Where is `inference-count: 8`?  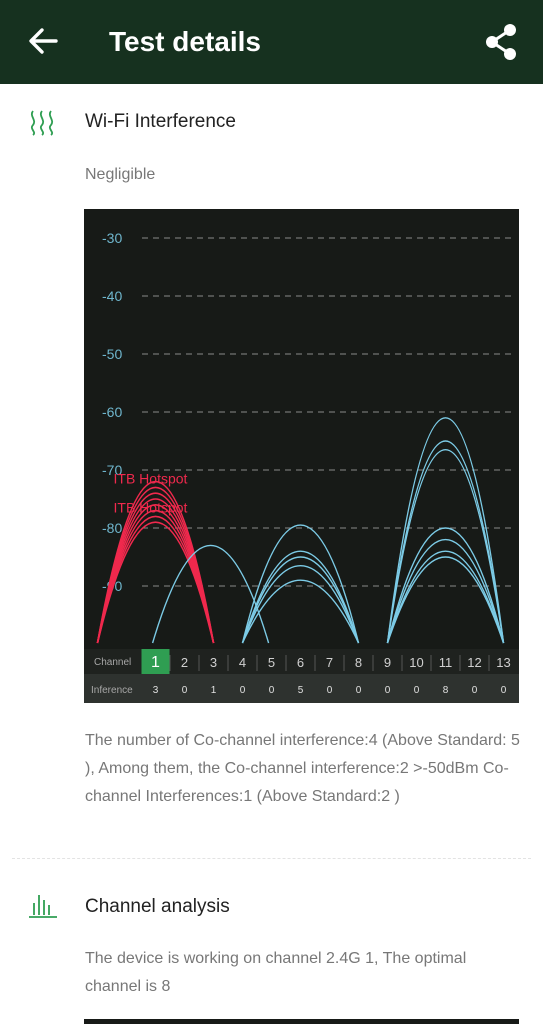 inference-count: 8 is located at coordinates (446, 690).